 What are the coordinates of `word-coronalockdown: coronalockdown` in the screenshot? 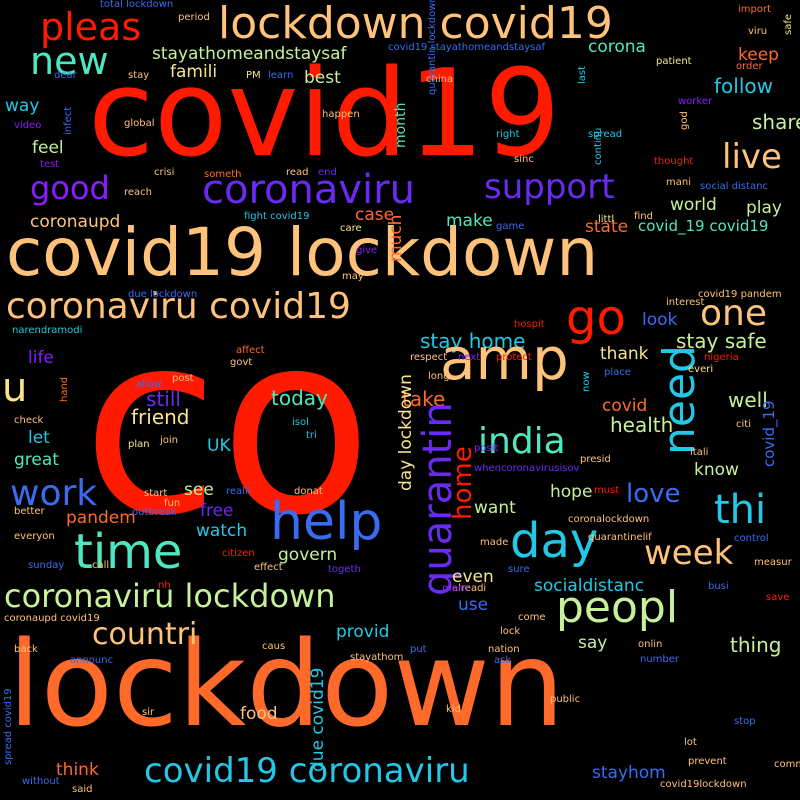 It's located at (609, 519).